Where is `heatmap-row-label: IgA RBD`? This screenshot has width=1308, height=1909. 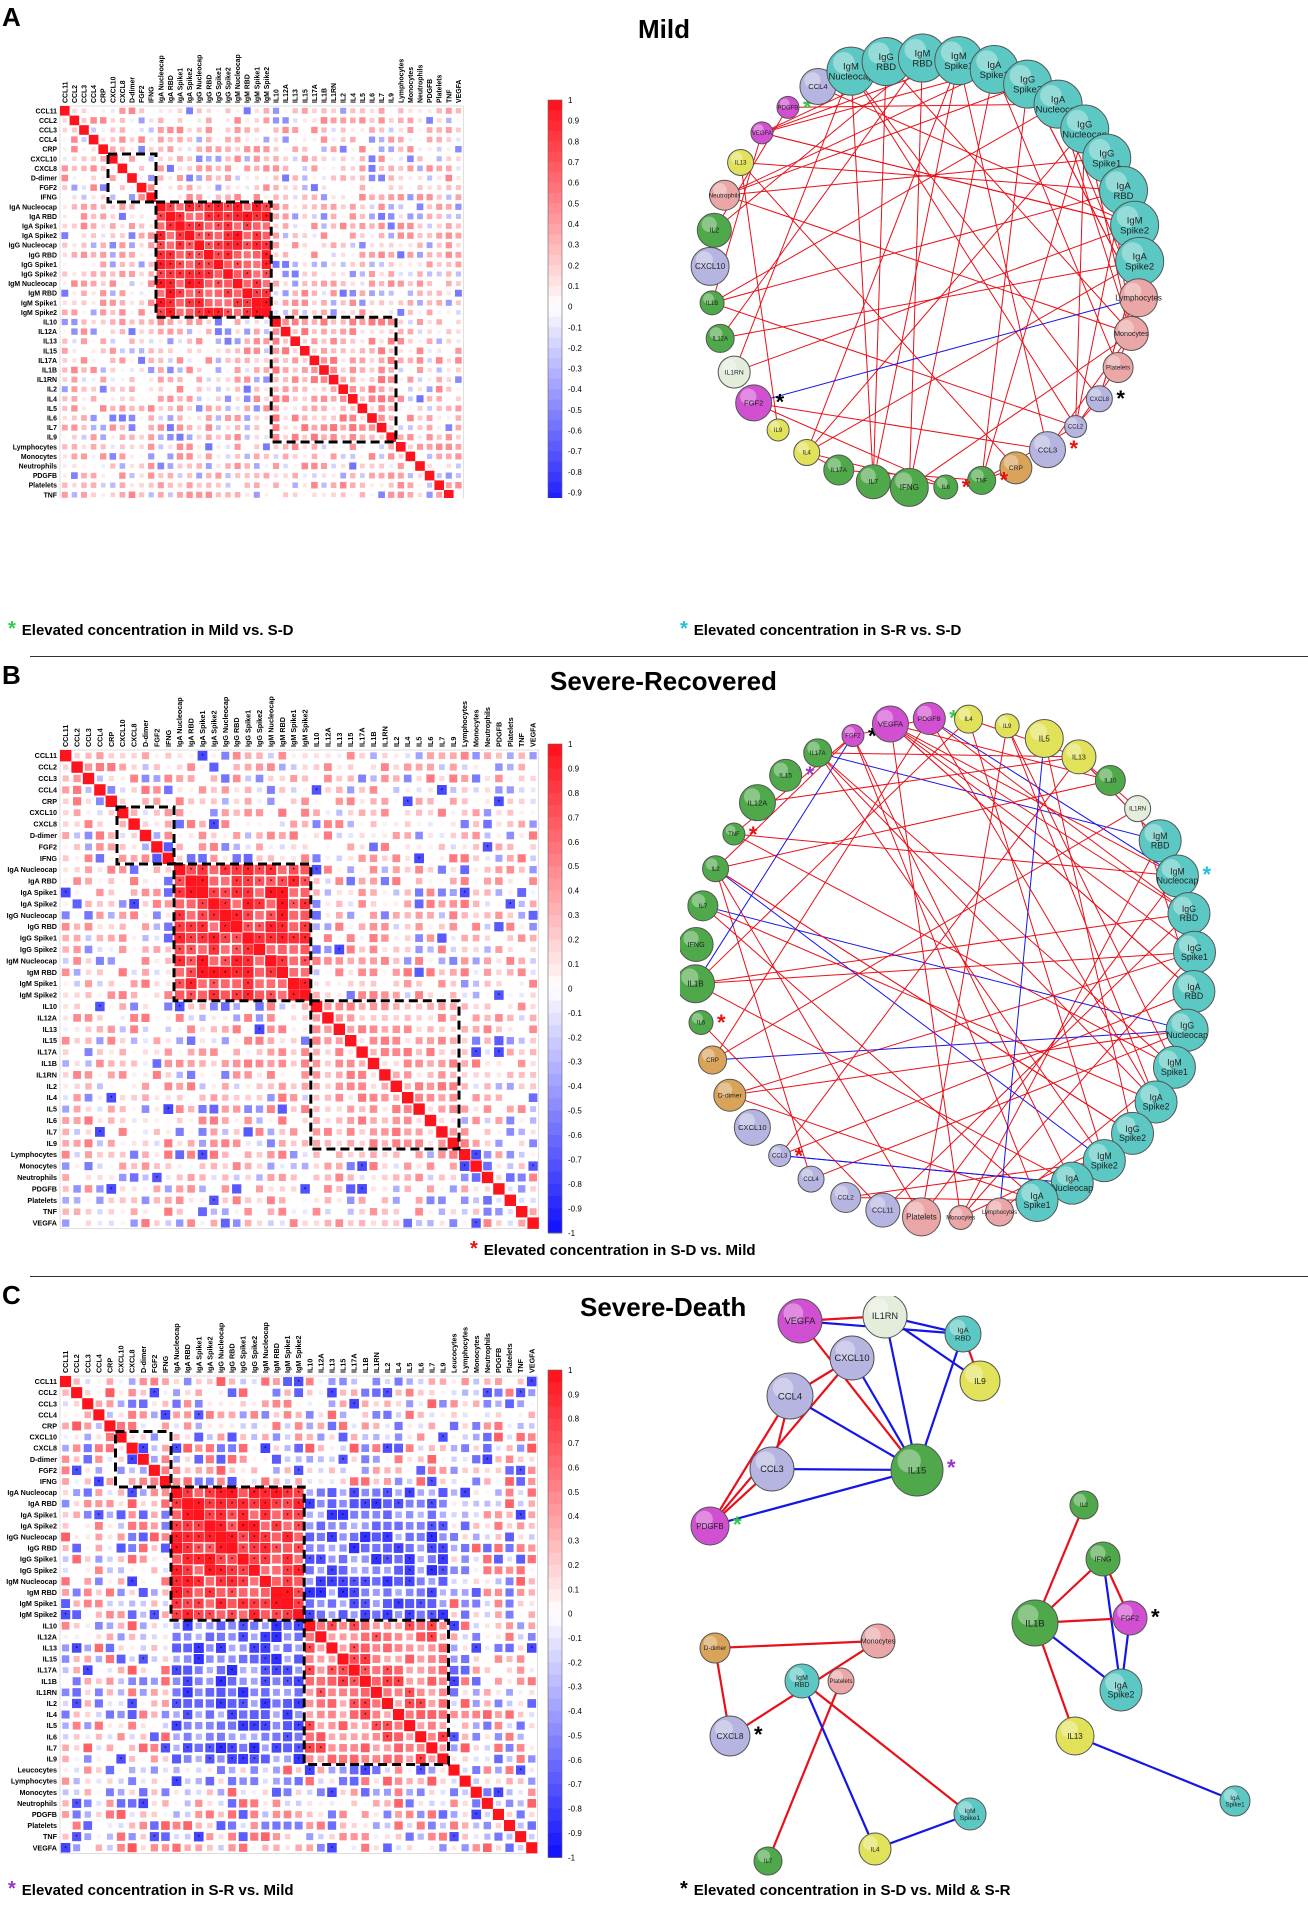 heatmap-row-label: IgA RBD is located at coordinates (43, 217).